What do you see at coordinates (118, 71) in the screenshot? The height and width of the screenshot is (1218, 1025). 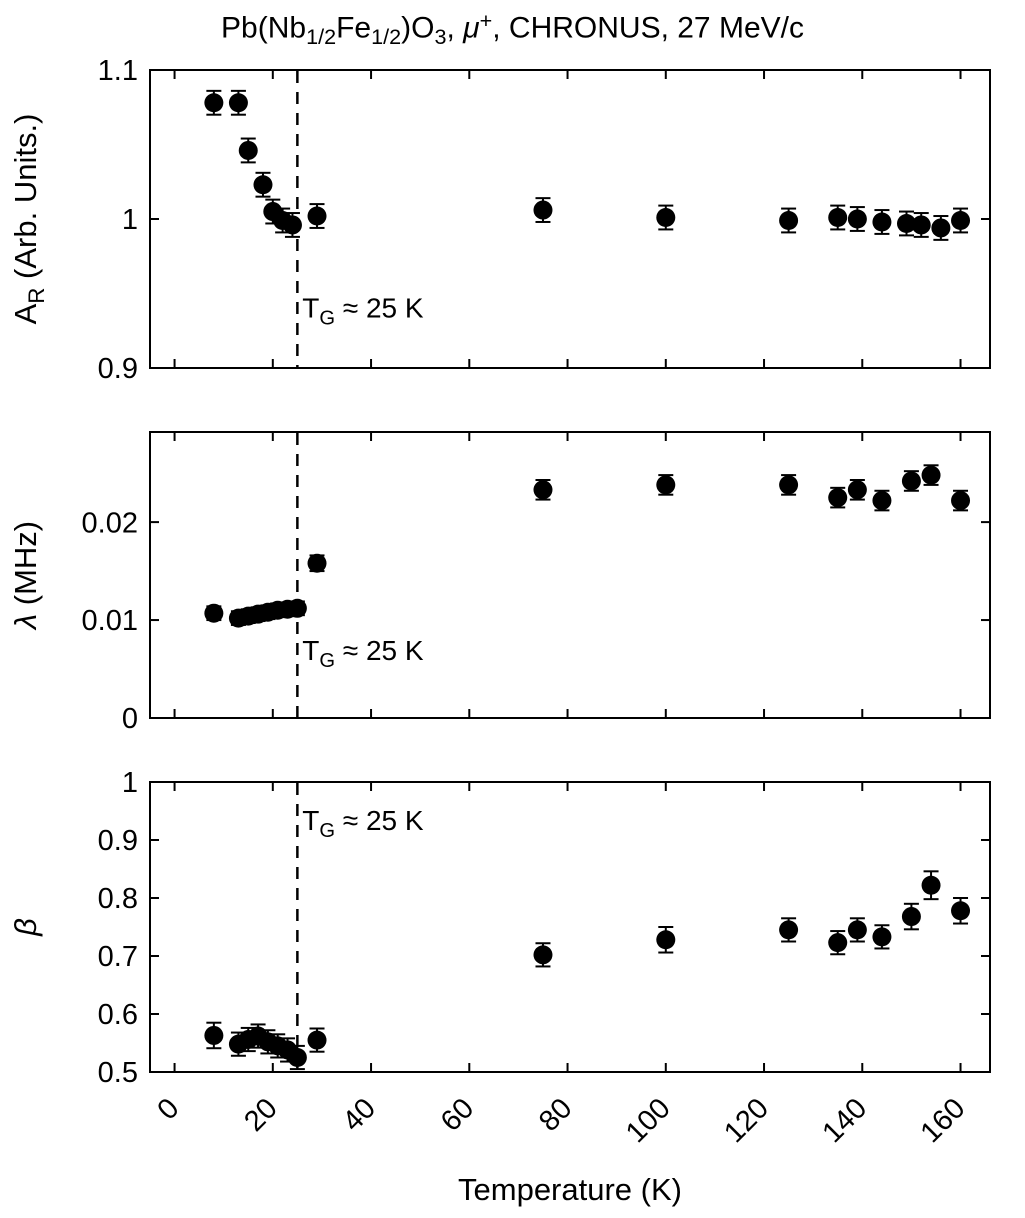 I see `y-tick-label: 1.1` at bounding box center [118, 71].